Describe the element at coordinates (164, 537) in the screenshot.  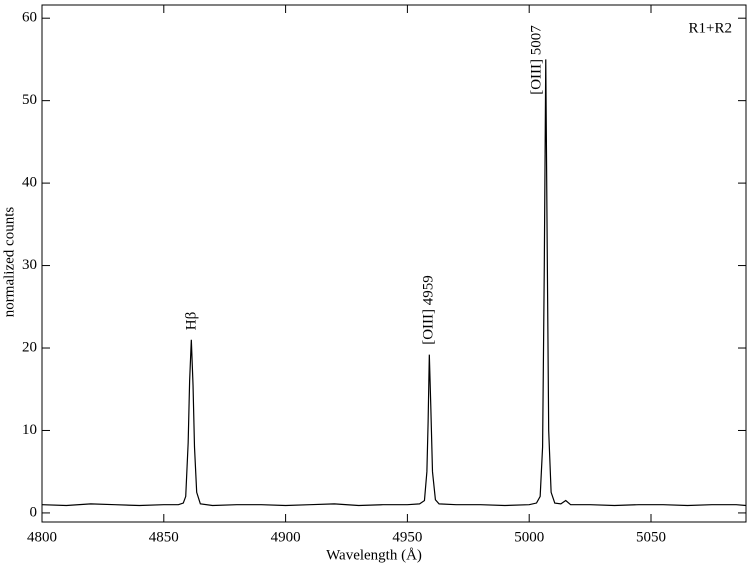
I see `x-tick-label: 4850` at that location.